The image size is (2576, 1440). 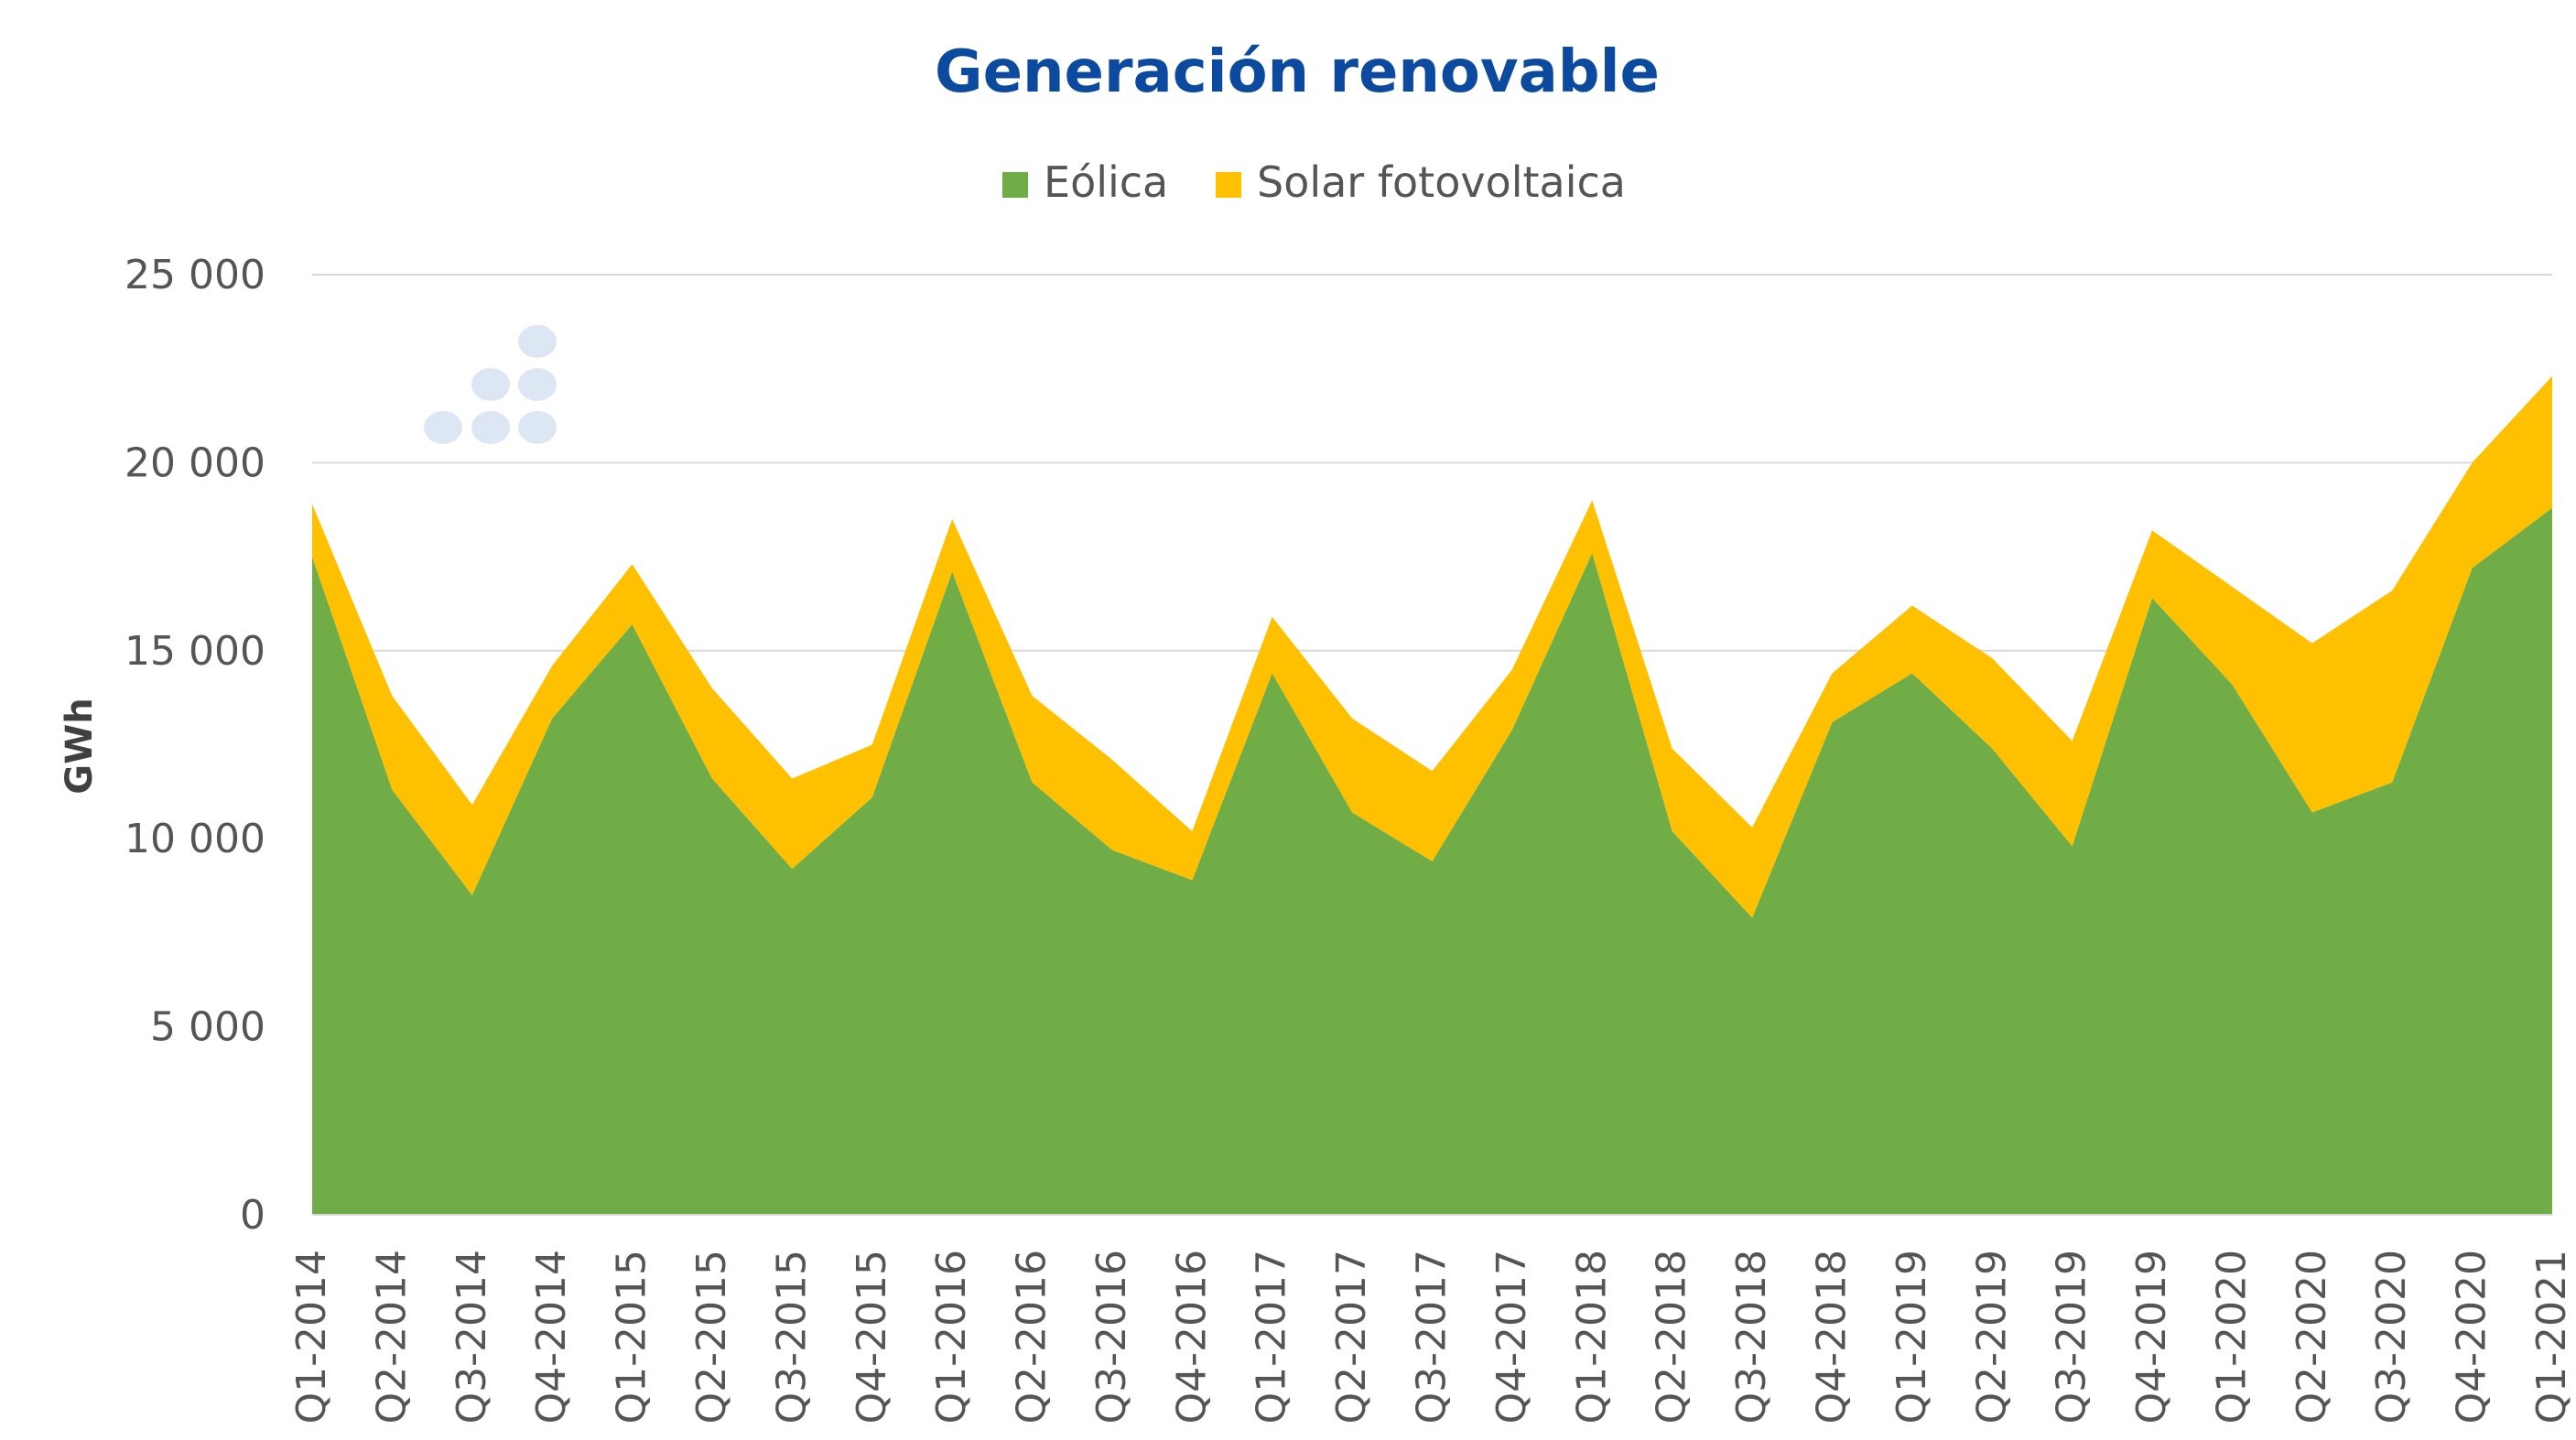 What do you see at coordinates (2231, 1337) in the screenshot?
I see `x-tick-label: Q1-2020` at bounding box center [2231, 1337].